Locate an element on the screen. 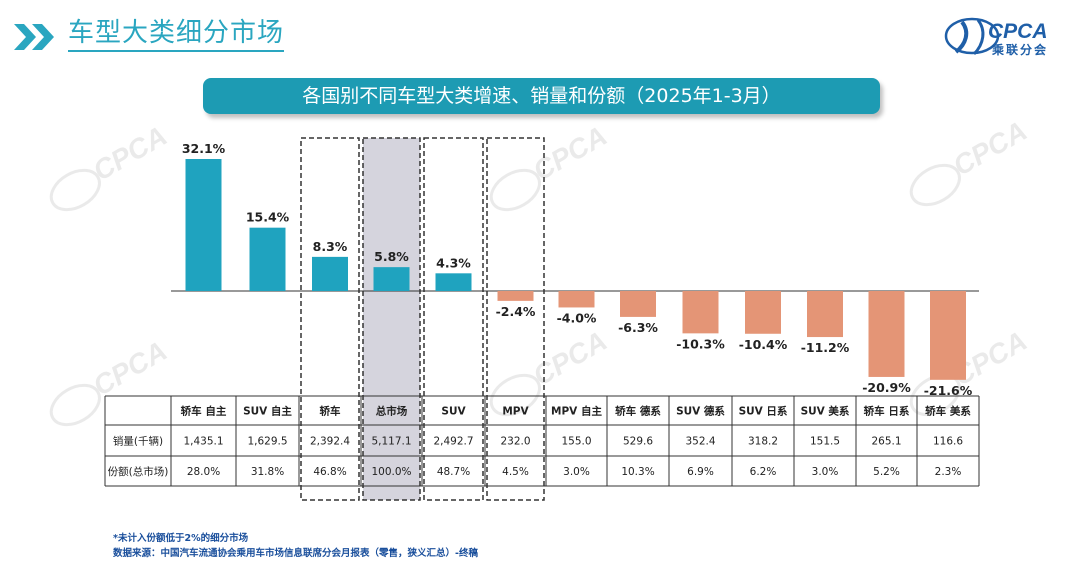 The height and width of the screenshot is (567, 1080). table-cell: 232.0 is located at coordinates (515, 442).